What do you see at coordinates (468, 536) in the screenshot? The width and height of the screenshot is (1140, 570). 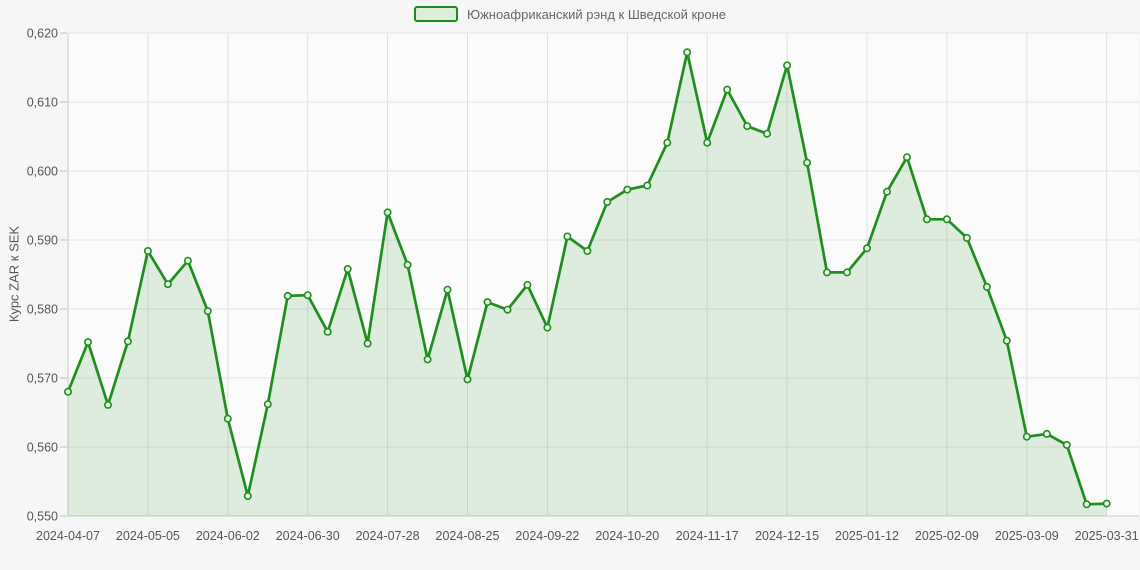 I see `x-tick-label: 2024-08-25` at bounding box center [468, 536].